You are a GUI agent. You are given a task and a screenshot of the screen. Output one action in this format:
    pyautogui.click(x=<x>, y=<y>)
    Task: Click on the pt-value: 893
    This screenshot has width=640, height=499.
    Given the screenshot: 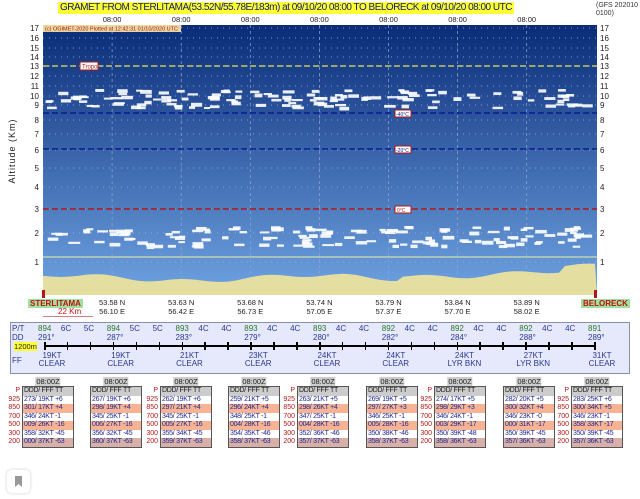 What is the action you would take?
    pyautogui.click(x=320, y=328)
    